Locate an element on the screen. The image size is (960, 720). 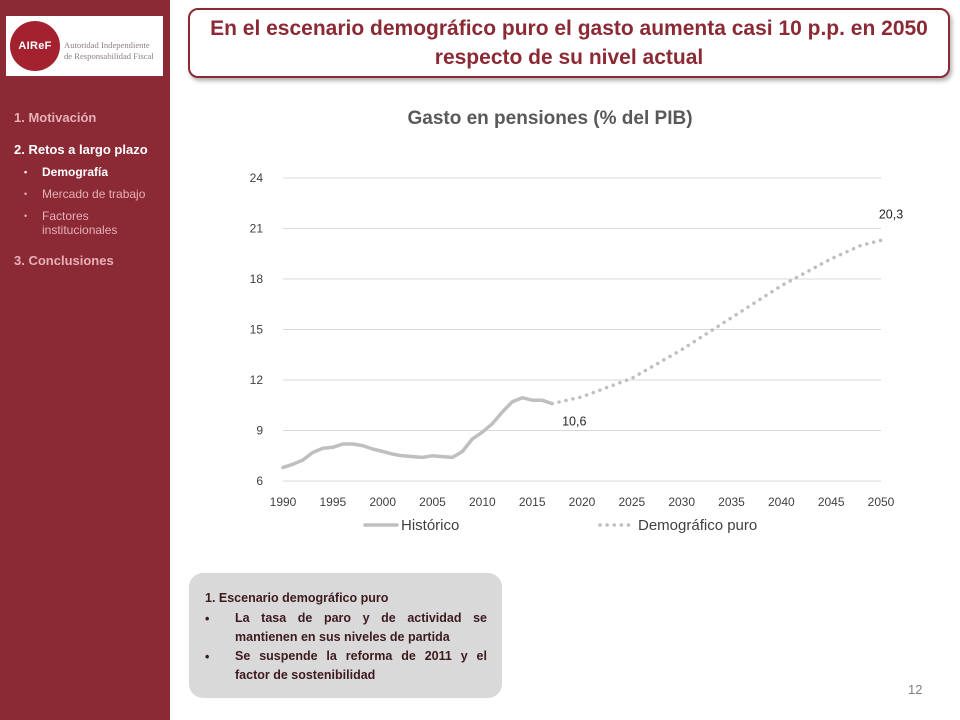
y-tick-label: 18 is located at coordinates (257, 279).